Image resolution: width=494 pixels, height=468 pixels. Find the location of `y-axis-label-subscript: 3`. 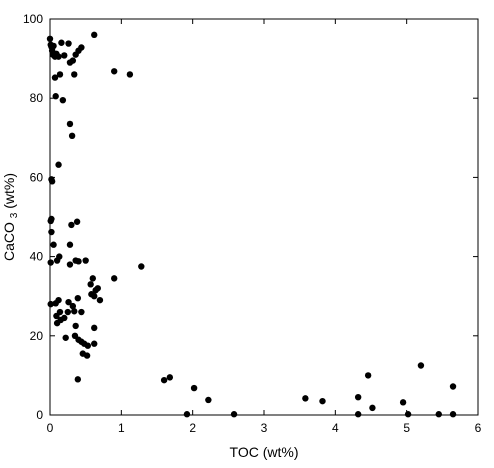

y-axis-label-subscript: 3 is located at coordinates (14, 215).